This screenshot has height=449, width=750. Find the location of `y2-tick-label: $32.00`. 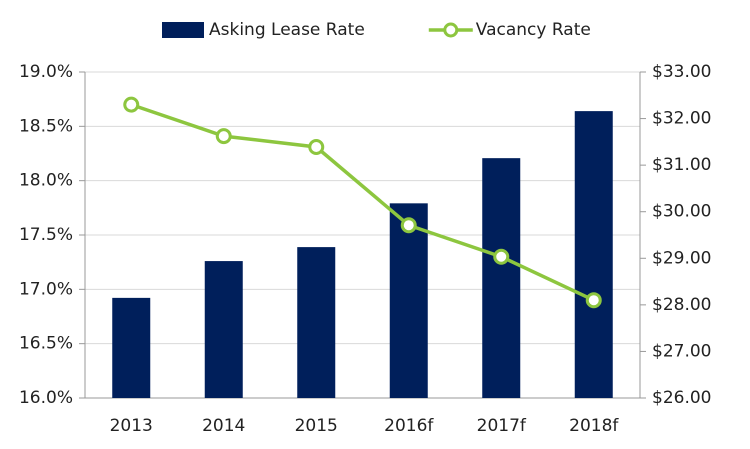

y2-tick-label: $32.00 is located at coordinates (681, 119).